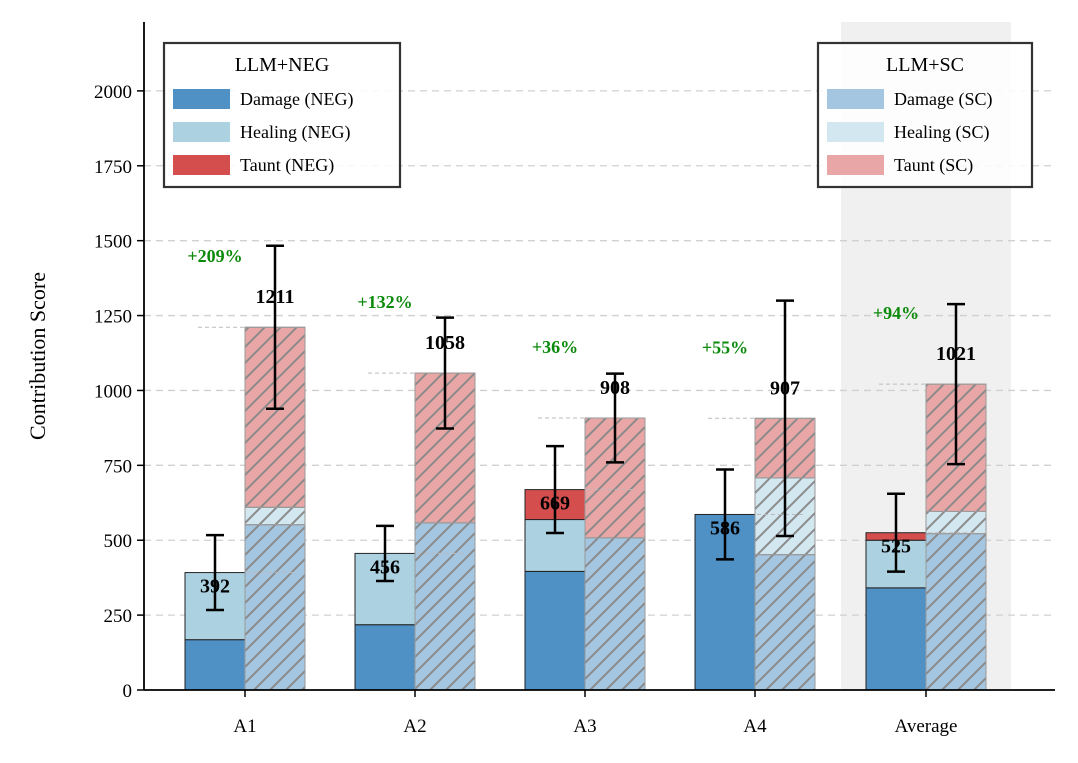 This screenshot has width=1078, height=763. What do you see at coordinates (925, 65) in the screenshot?
I see `legend-title: LLM+SC` at bounding box center [925, 65].